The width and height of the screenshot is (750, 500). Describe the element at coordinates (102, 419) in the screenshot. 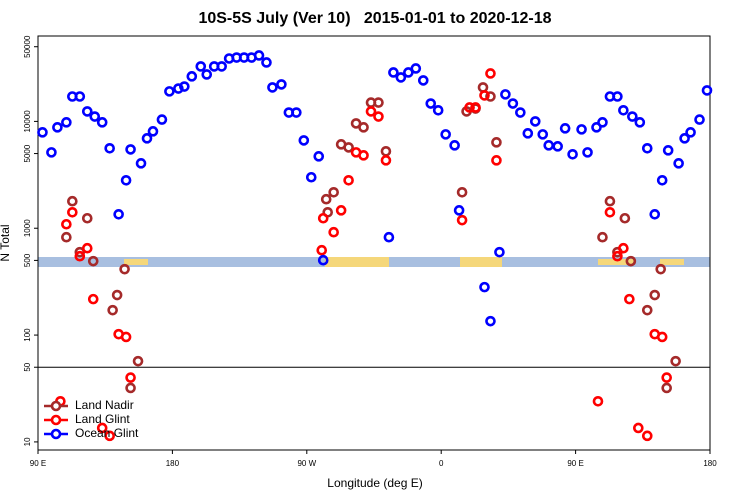

I see `legend-label: Land Glint` at that location.